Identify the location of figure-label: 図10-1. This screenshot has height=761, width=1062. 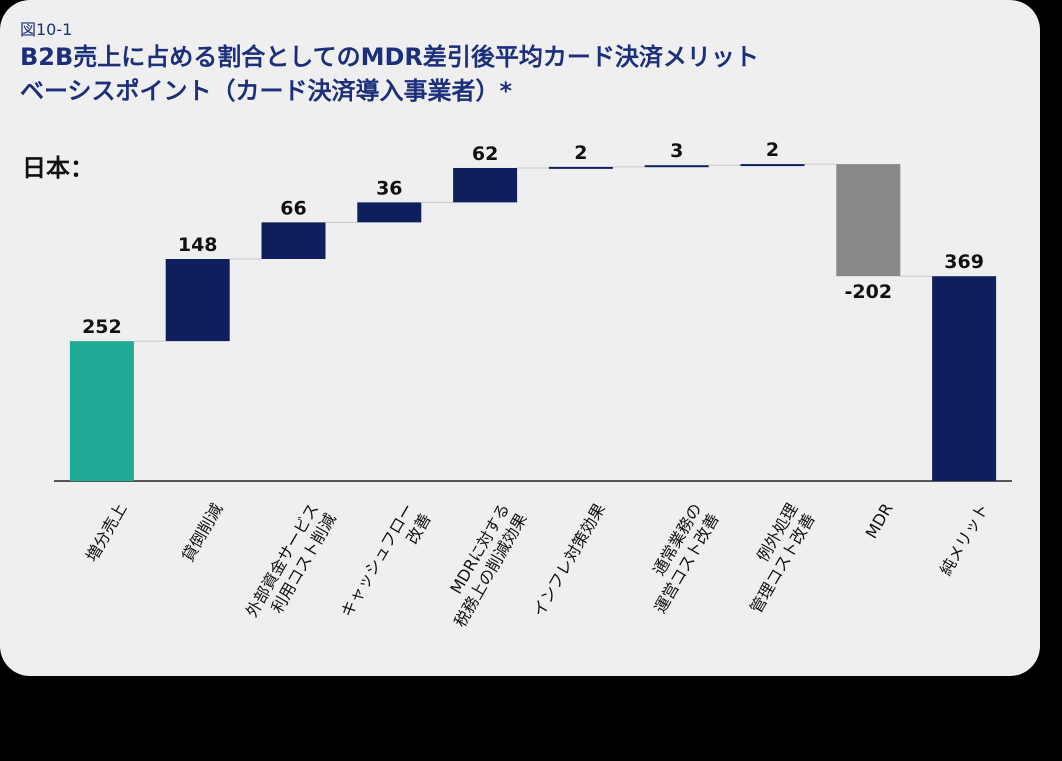
(46, 29).